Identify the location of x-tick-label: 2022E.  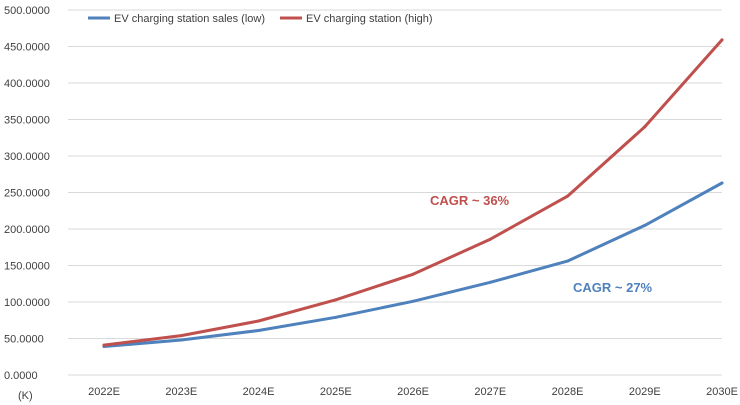
(104, 392).